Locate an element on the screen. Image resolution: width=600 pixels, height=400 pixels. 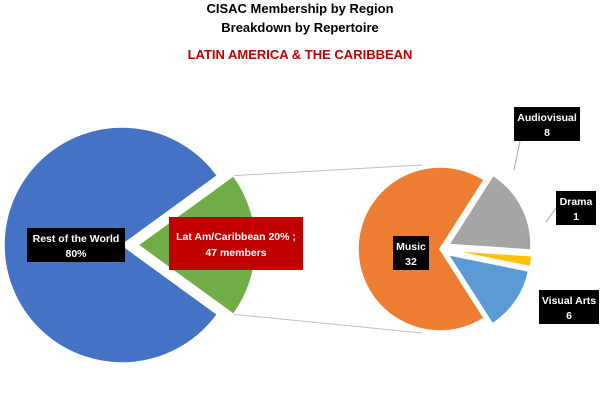
drama-label-value: 1 is located at coordinates (576, 217).